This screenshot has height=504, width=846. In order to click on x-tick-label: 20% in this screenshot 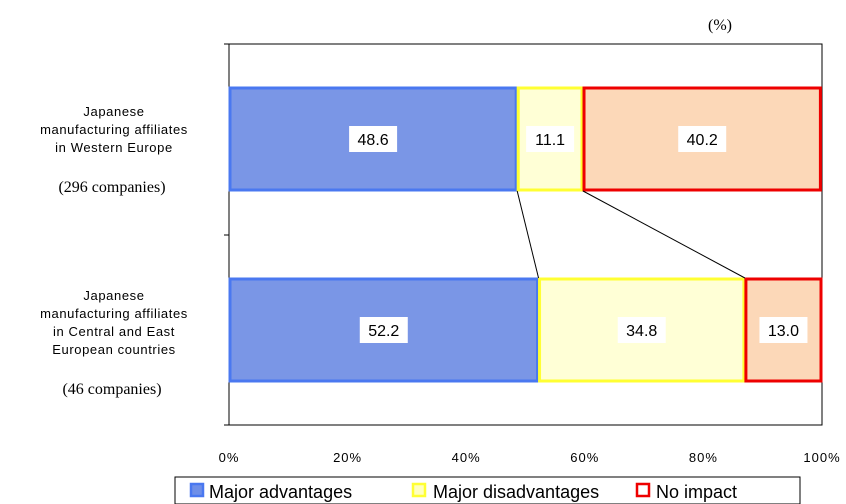, I will do `click(347, 457)`.